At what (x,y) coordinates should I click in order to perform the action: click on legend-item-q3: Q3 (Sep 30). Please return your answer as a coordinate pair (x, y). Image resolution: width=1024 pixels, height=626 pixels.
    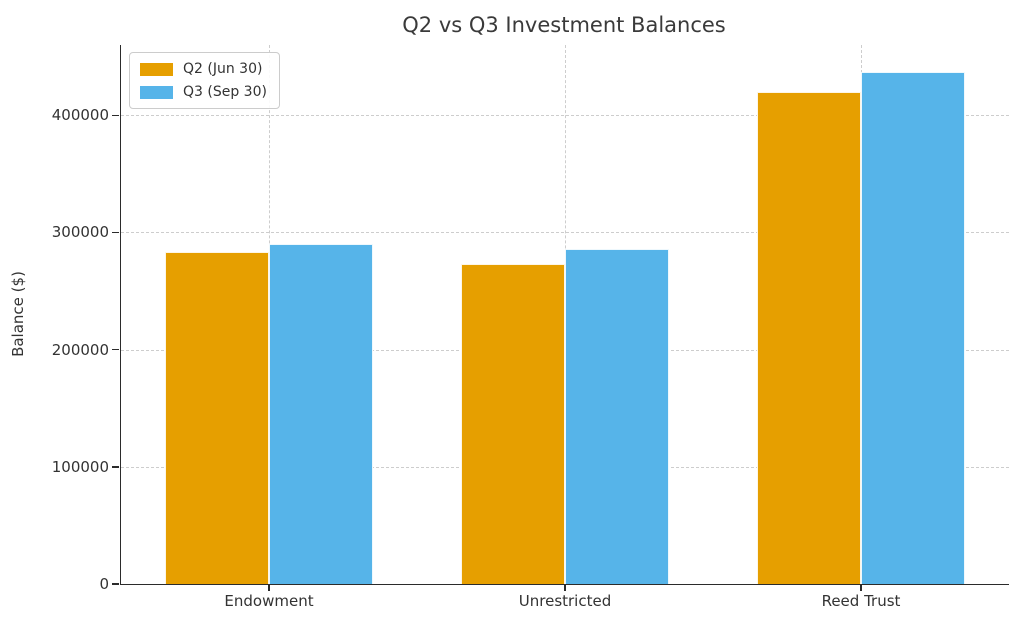
    Looking at the image, I should click on (203, 92).